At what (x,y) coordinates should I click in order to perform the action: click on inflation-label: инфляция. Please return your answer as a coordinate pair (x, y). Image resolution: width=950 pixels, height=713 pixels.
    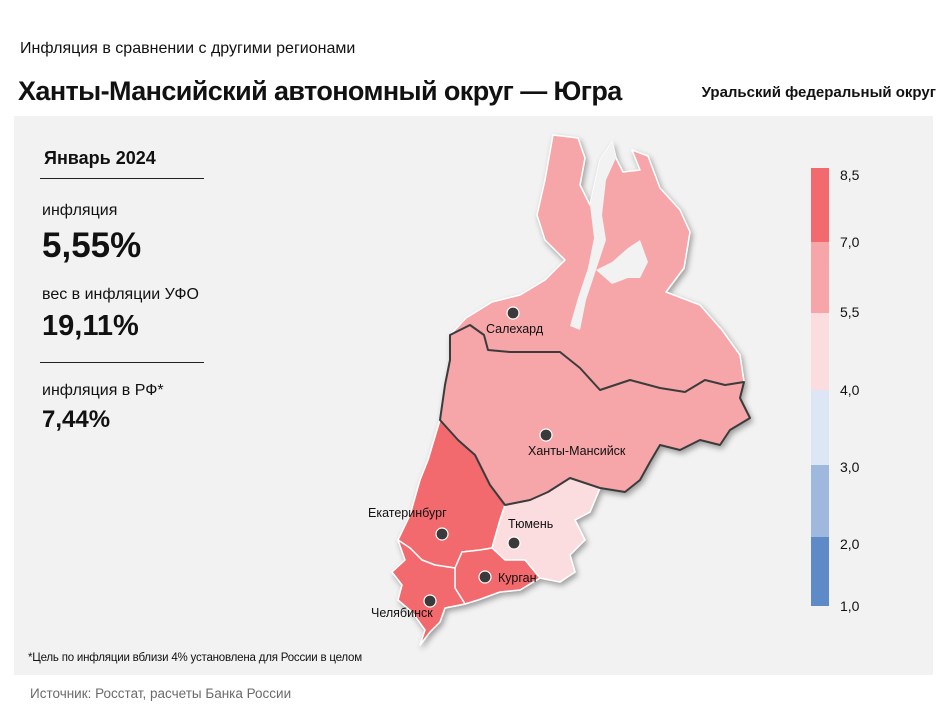
    Looking at the image, I should click on (80, 210).